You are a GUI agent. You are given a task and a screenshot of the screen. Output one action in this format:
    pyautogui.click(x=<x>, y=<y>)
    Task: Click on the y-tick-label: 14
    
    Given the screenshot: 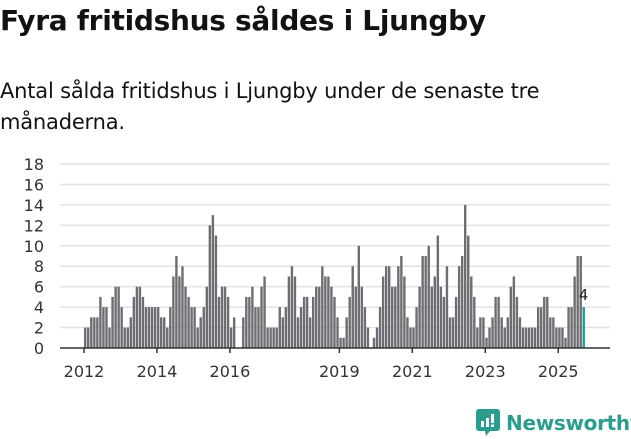 What is the action you would take?
    pyautogui.click(x=34, y=205)
    